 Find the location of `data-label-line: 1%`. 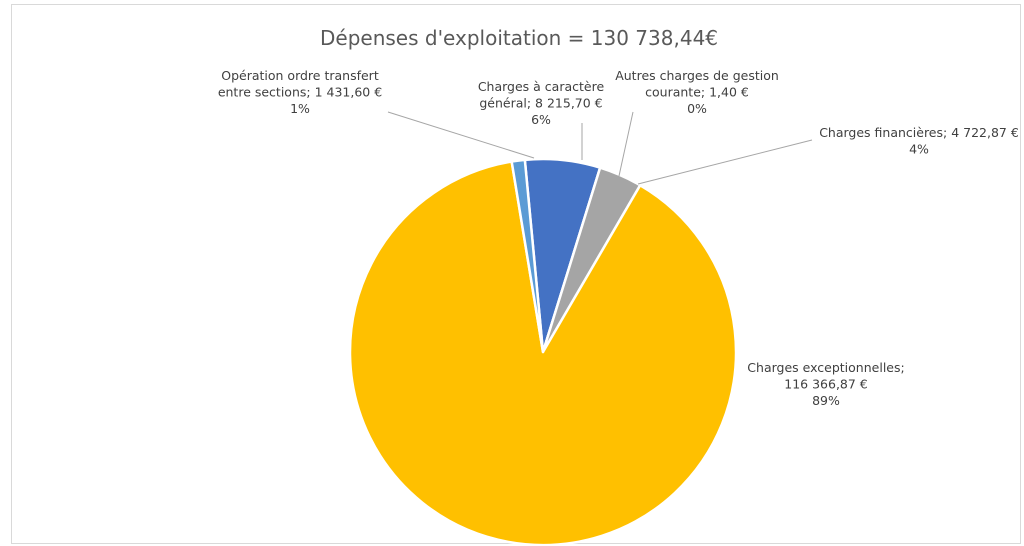

data-label-line: 1% is located at coordinates (300, 108).